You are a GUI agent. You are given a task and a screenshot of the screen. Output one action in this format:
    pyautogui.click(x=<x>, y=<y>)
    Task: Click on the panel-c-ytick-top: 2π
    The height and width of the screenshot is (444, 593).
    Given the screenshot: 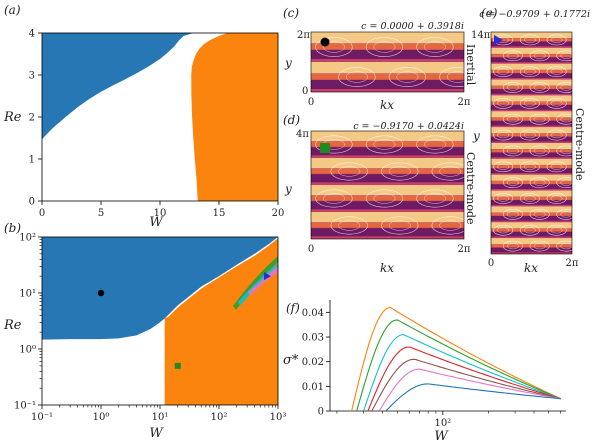 What is the action you would take?
    pyautogui.click(x=303, y=35)
    